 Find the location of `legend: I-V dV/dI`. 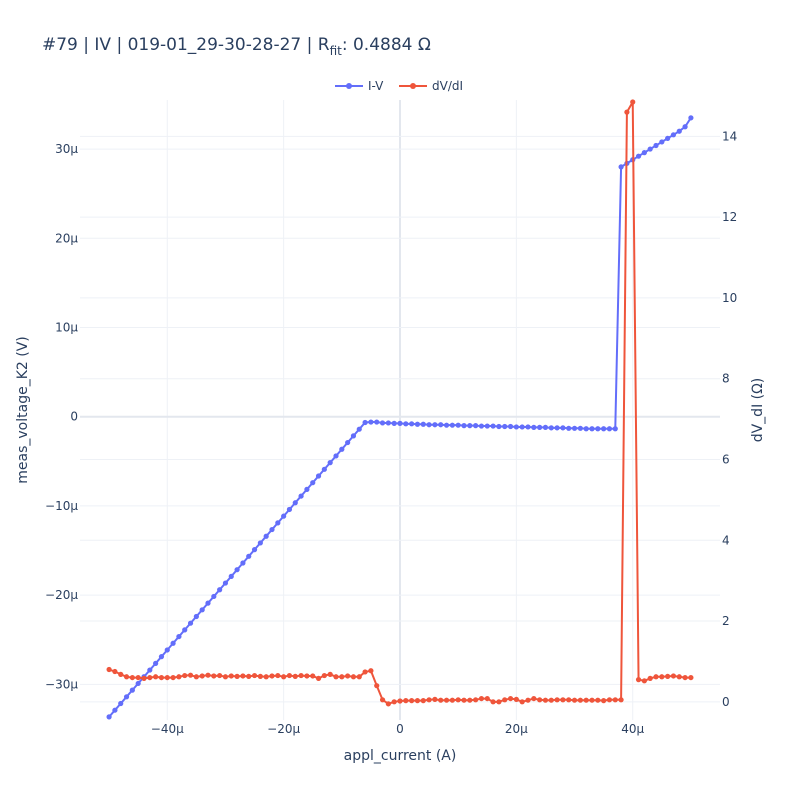

legend: I-V dV/dI is located at coordinates (399, 86).